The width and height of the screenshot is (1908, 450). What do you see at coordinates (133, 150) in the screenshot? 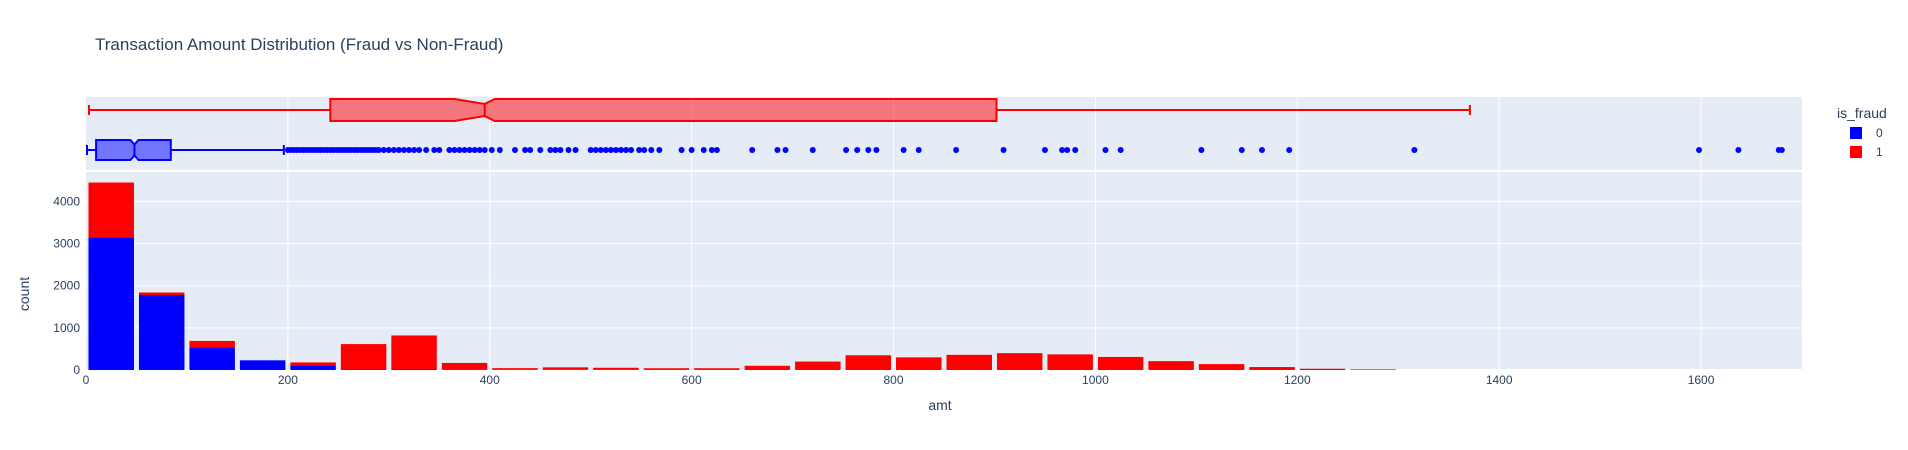
I see `box-body` at bounding box center [133, 150].